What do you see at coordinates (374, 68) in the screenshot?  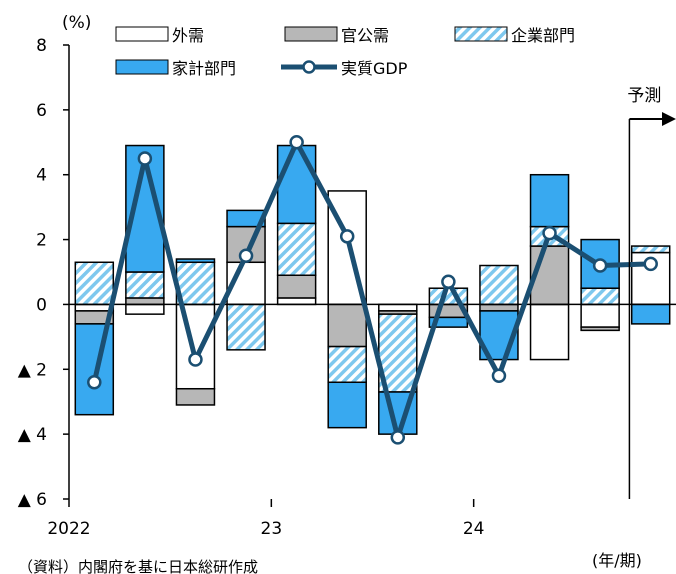 I see `legend-label-gdp: 実質GDP` at bounding box center [374, 68].